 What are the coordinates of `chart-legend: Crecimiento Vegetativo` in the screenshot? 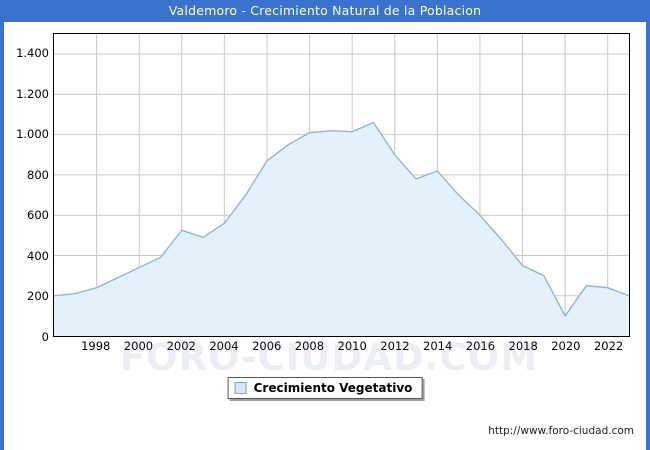 It's located at (325, 388).